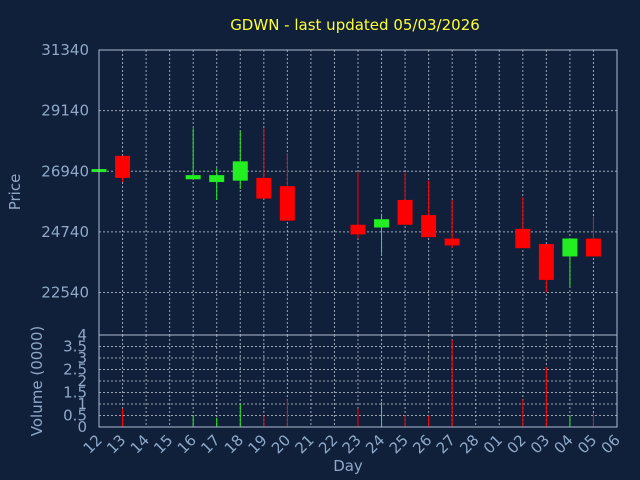  I want to click on day-tick-label: 21, so click(305, 444).